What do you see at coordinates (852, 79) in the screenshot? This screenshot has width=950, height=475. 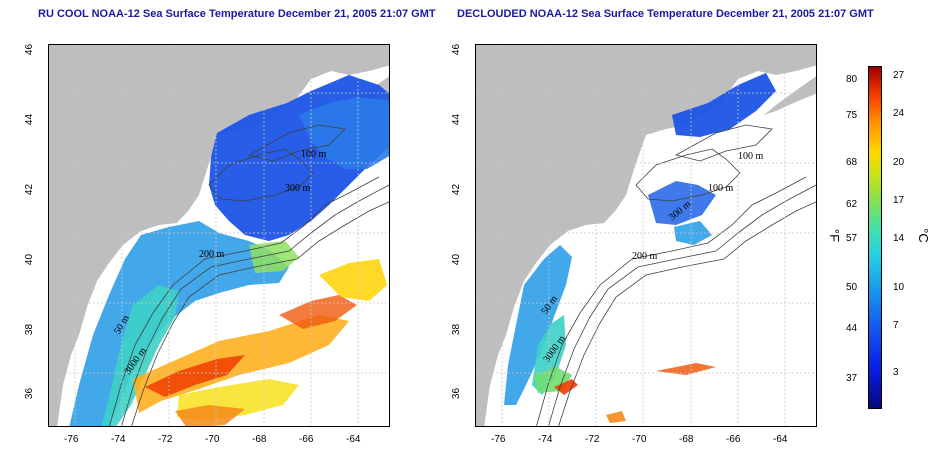 I see `colorbar-fahrenheit-tick: 80` at bounding box center [852, 79].